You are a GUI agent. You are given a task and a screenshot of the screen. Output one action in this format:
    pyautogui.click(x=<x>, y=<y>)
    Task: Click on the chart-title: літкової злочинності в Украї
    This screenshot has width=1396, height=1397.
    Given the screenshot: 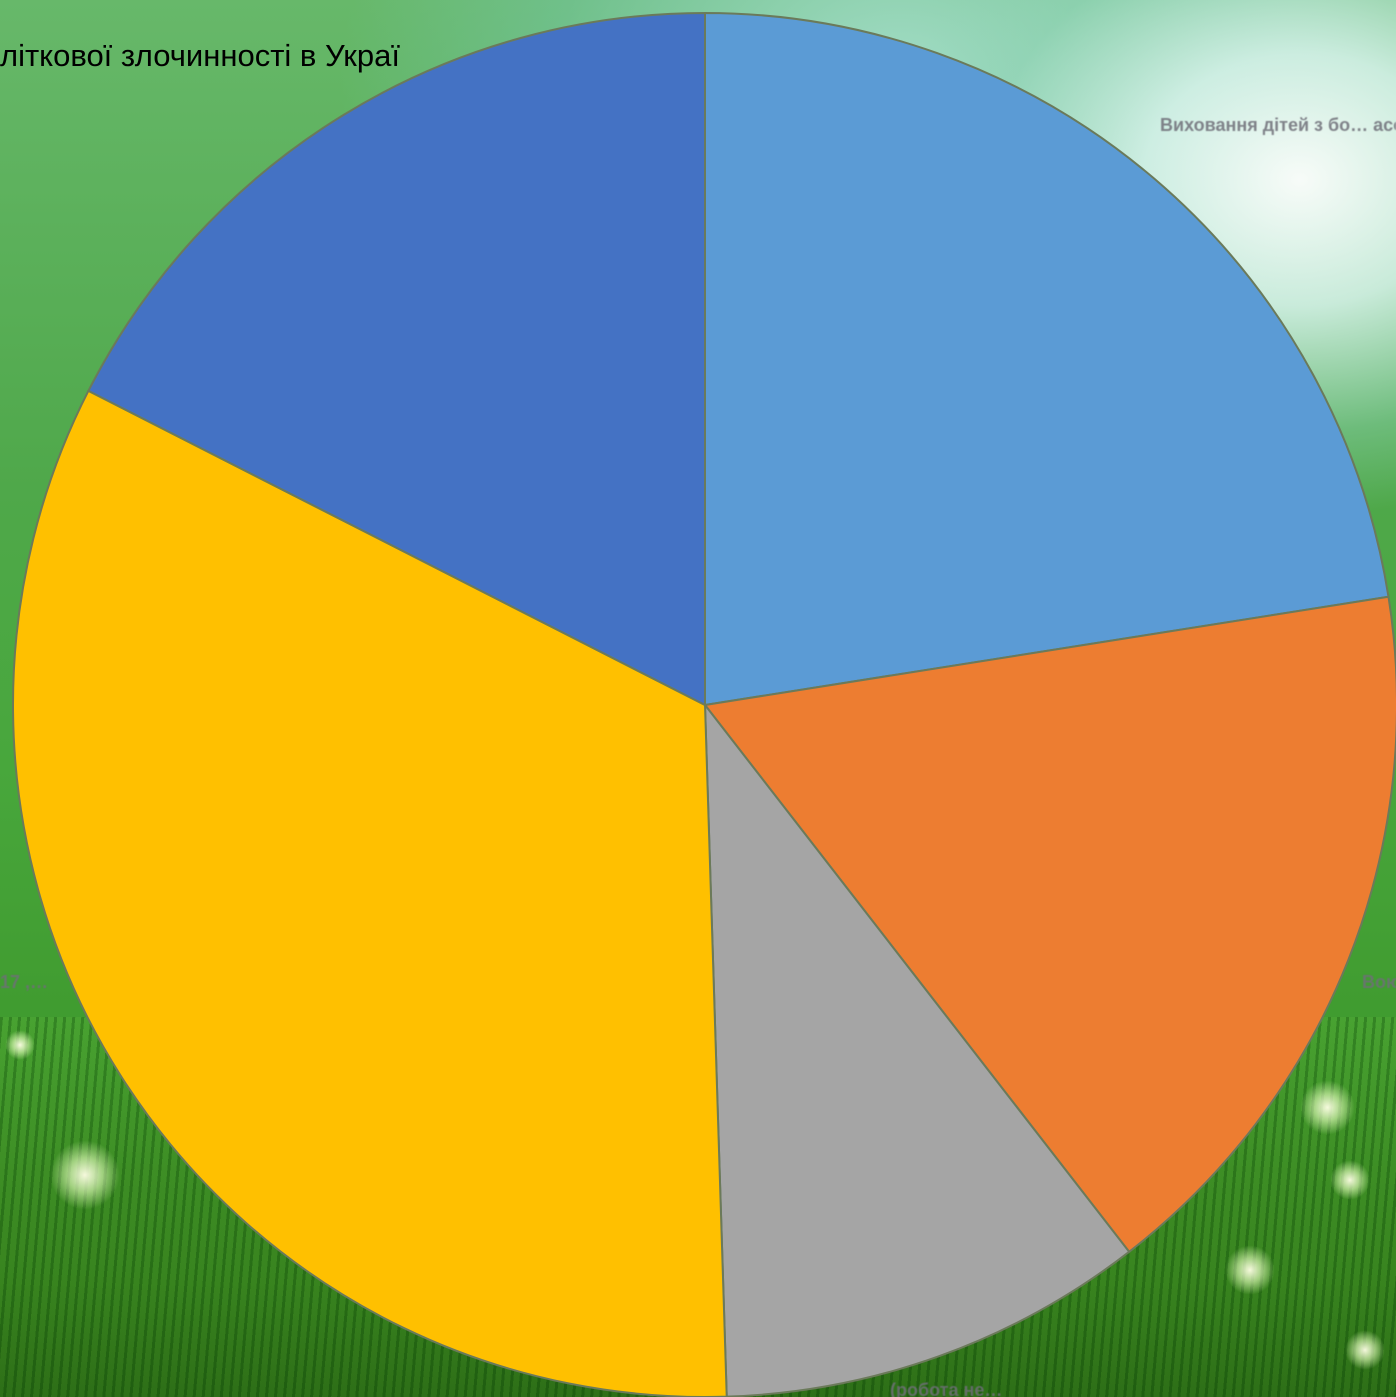 What is the action you would take?
    pyautogui.click(x=200, y=55)
    